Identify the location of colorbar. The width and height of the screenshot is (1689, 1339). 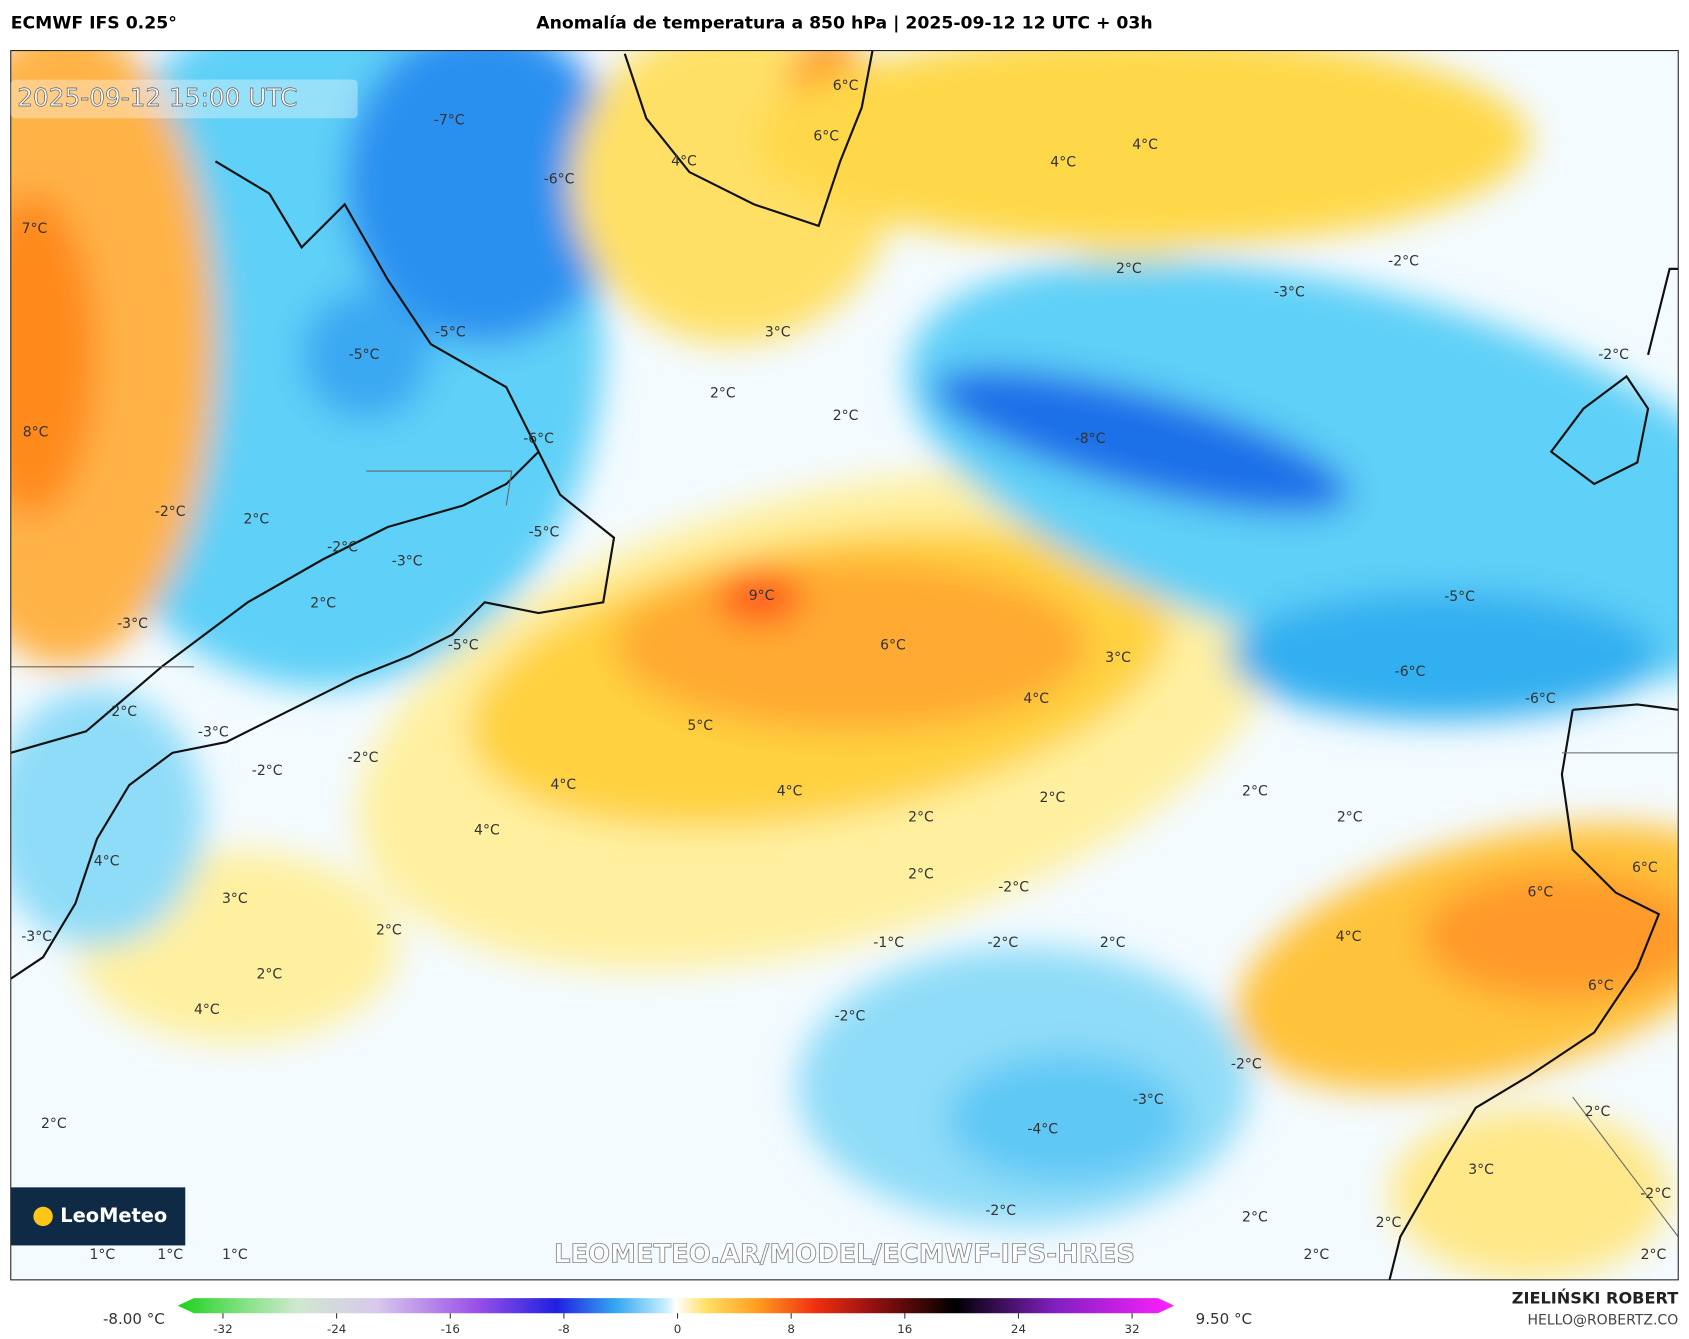
(676, 1306).